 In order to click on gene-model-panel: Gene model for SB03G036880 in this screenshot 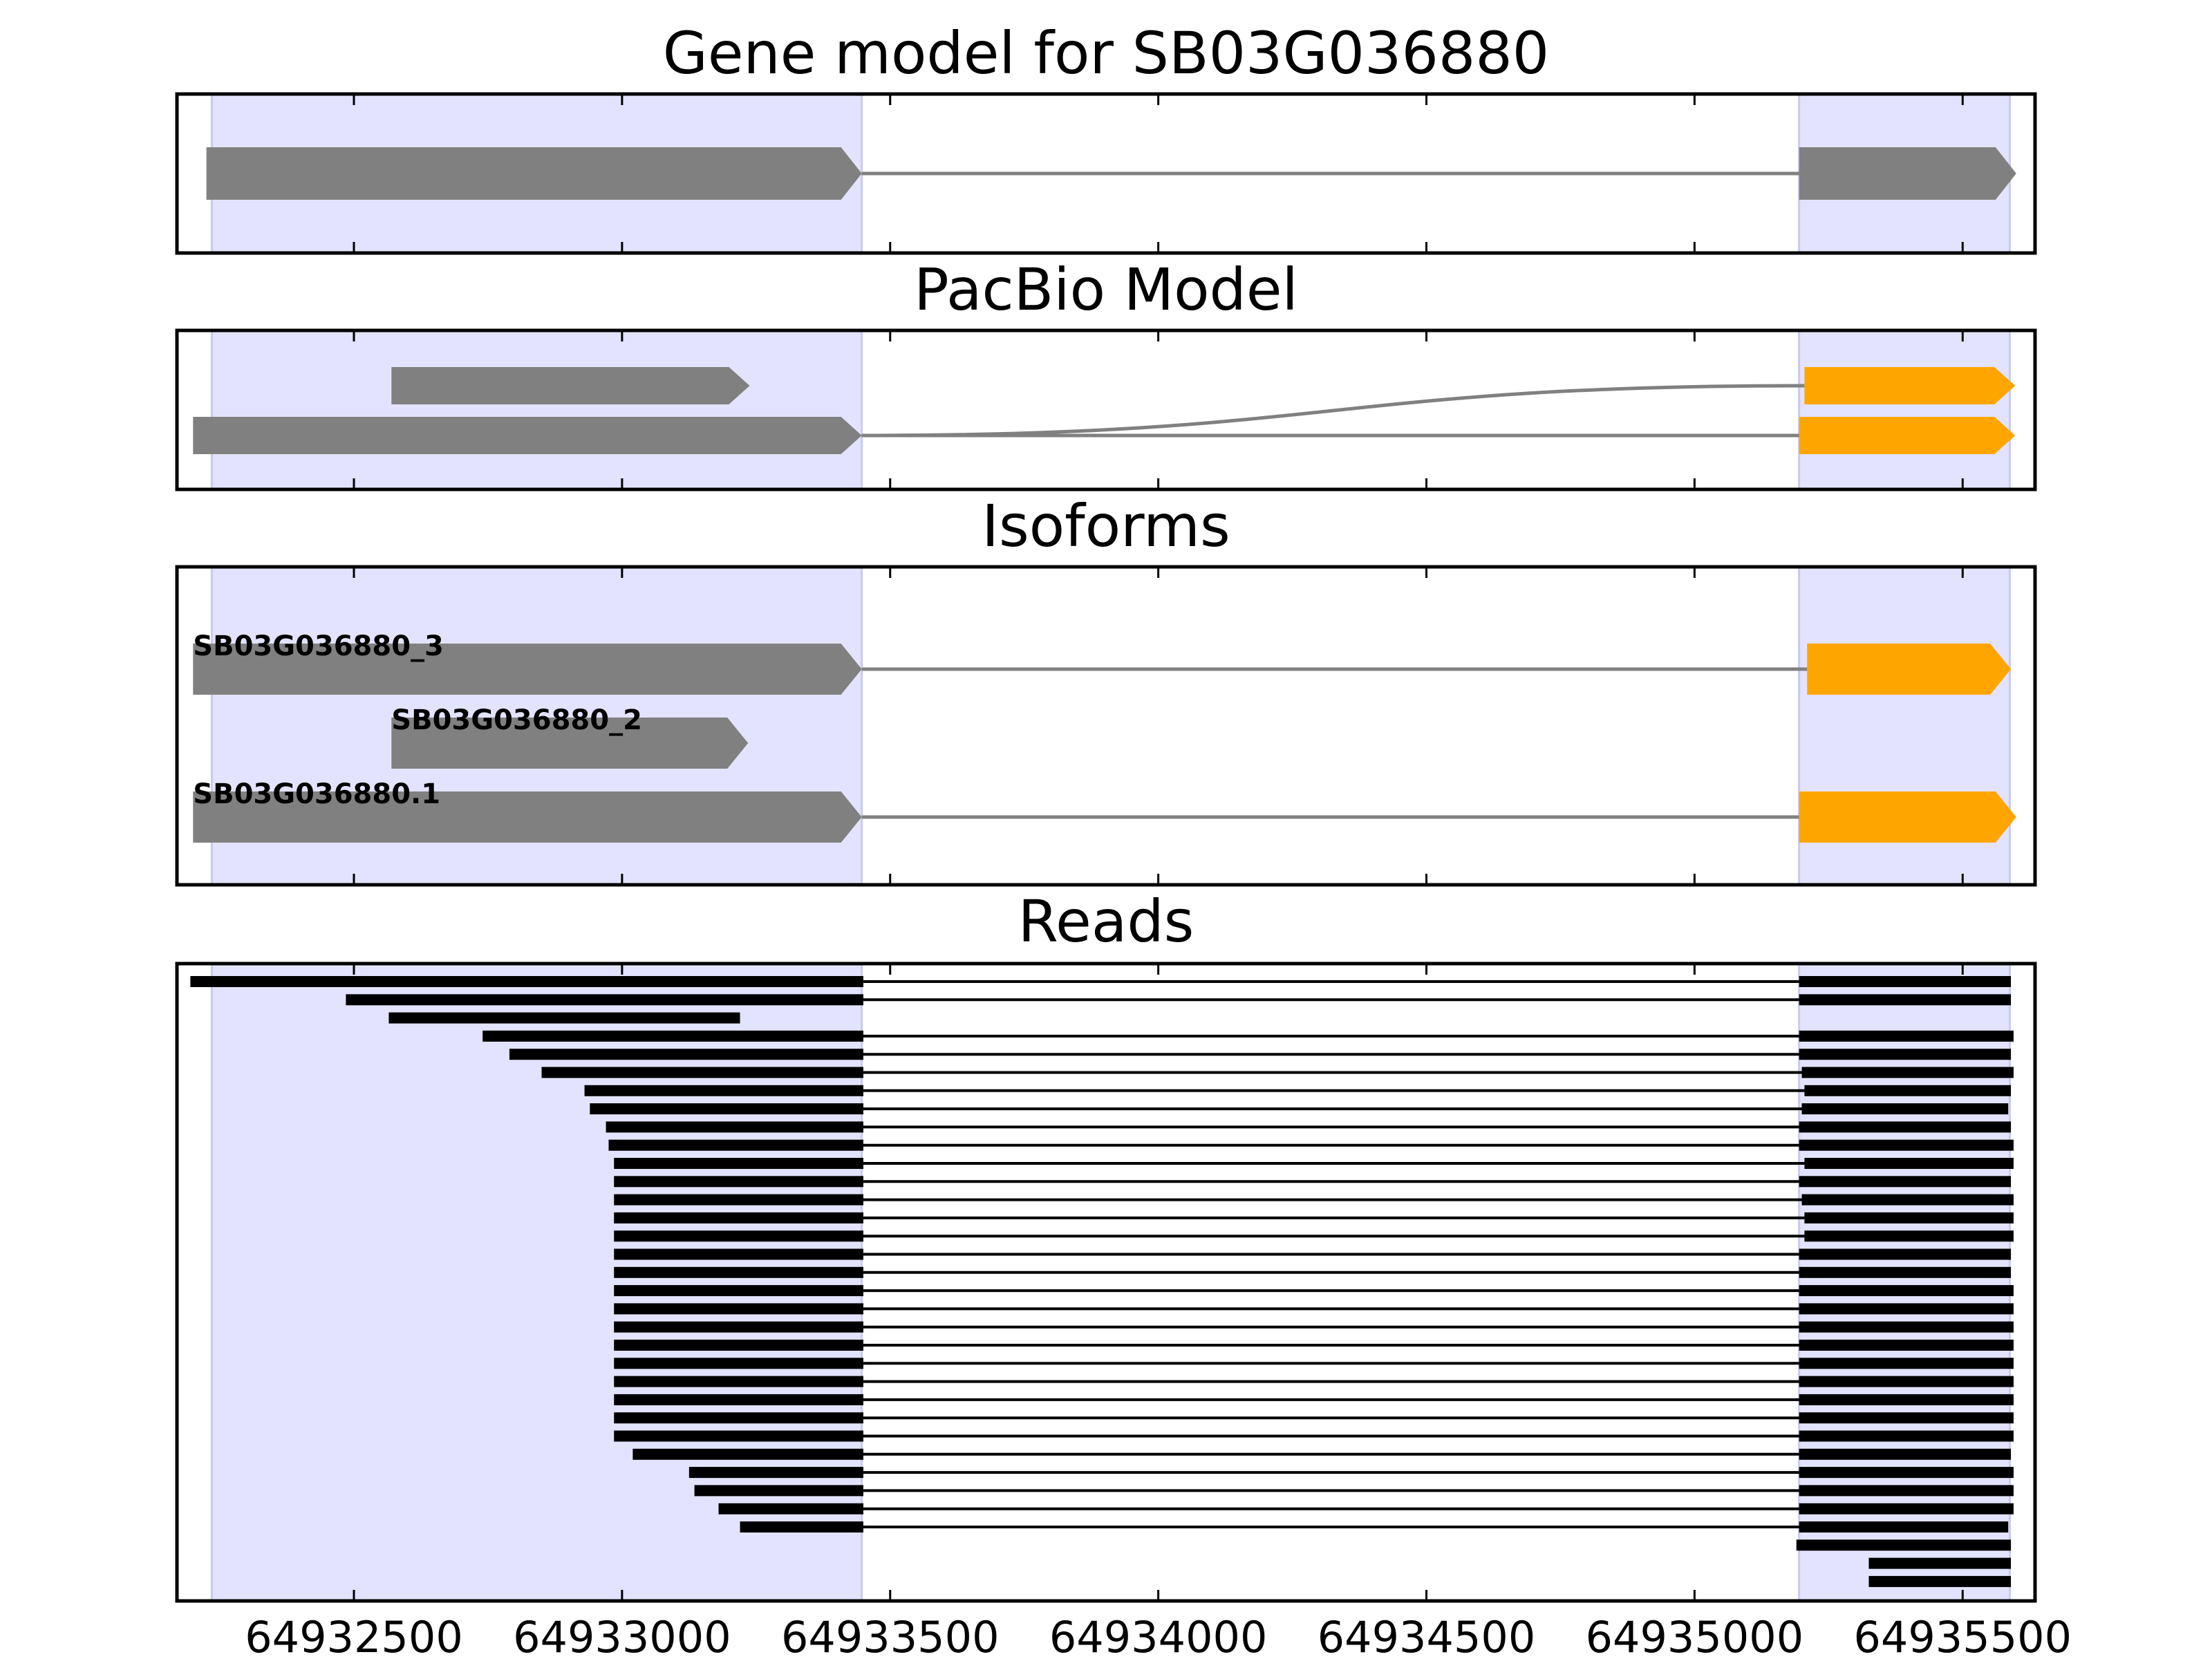, I will do `click(1106, 137)`.